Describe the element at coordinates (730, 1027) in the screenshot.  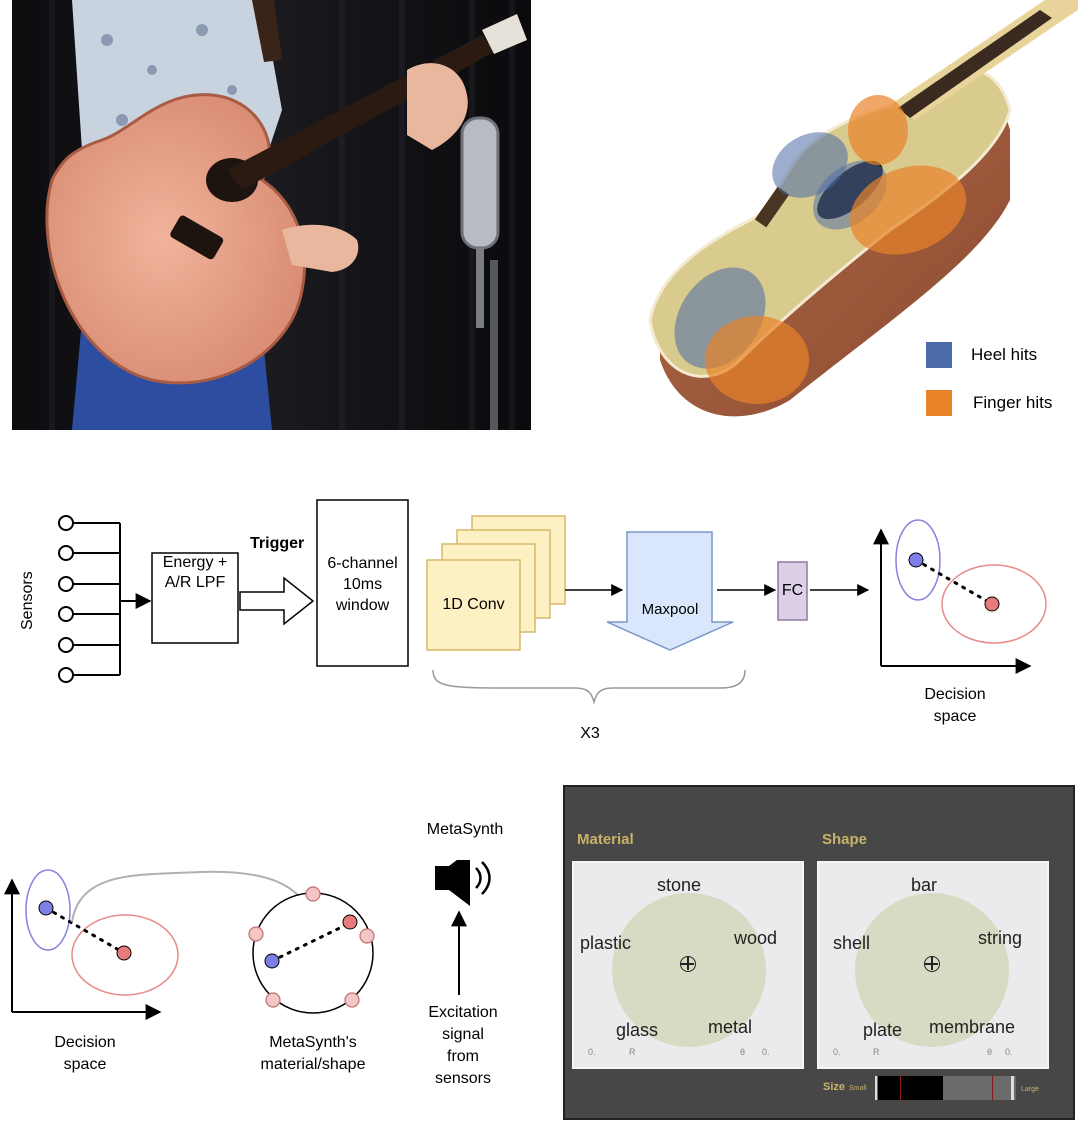
I see `material-metal: metal` at that location.